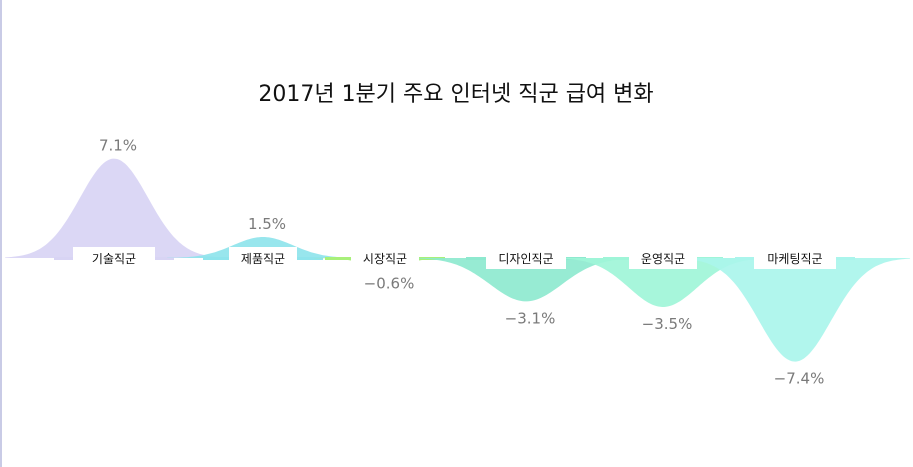 This screenshot has width=913, height=467. I want to click on value-label-2: 1.5%, so click(267, 224).